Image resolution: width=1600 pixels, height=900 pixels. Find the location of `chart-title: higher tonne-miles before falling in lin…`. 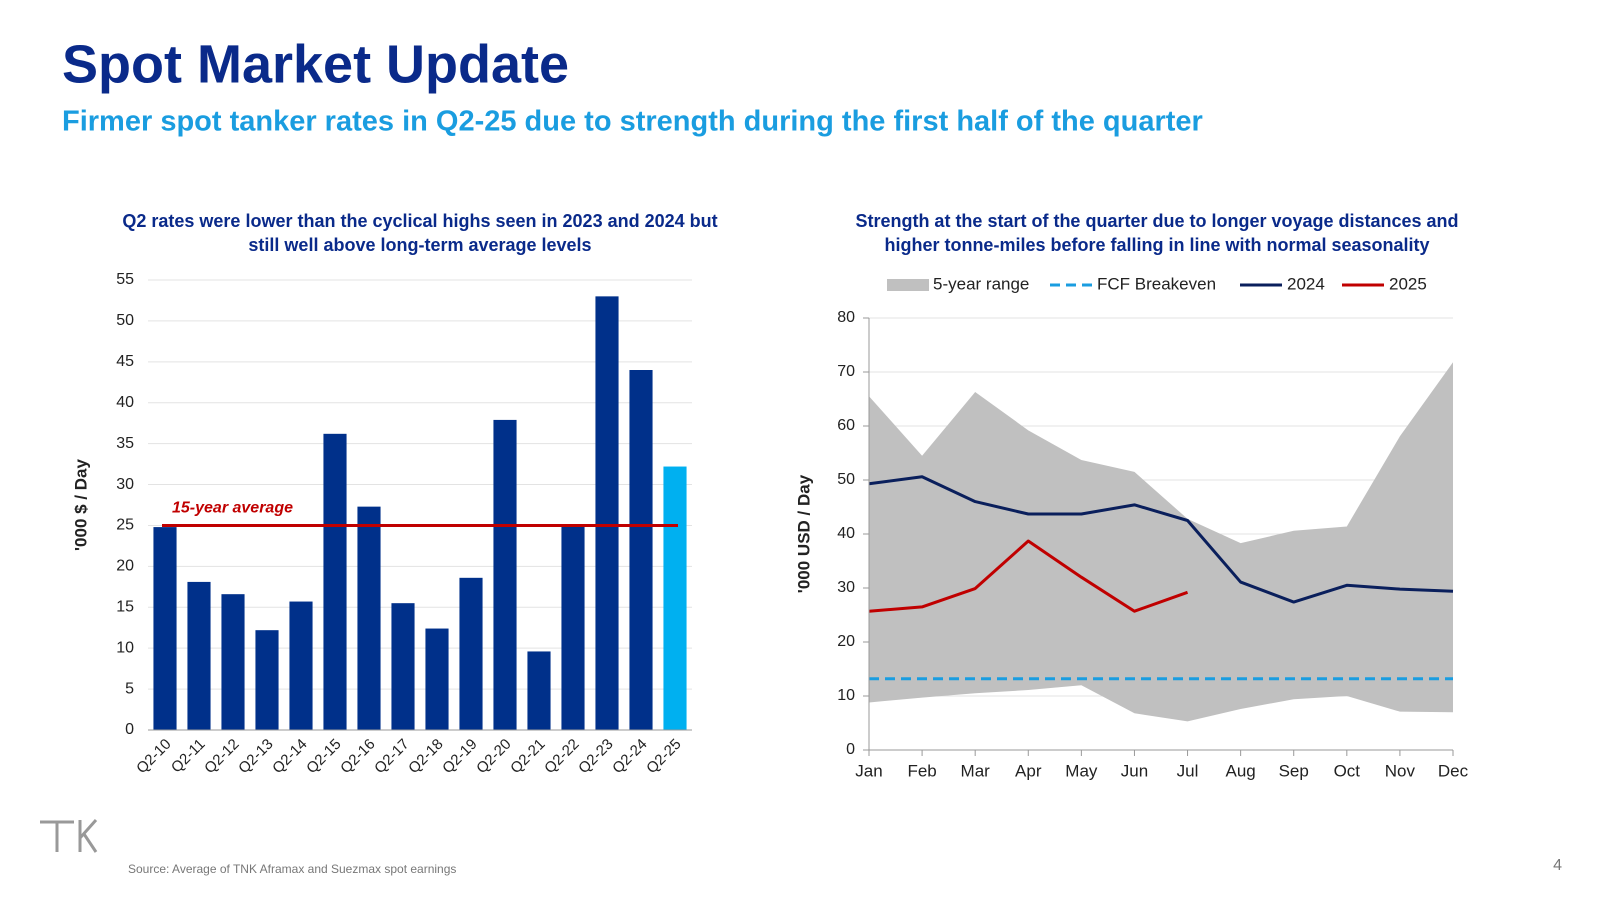

chart-title: higher tonne-miles before falling in lin… is located at coordinates (1156, 245).